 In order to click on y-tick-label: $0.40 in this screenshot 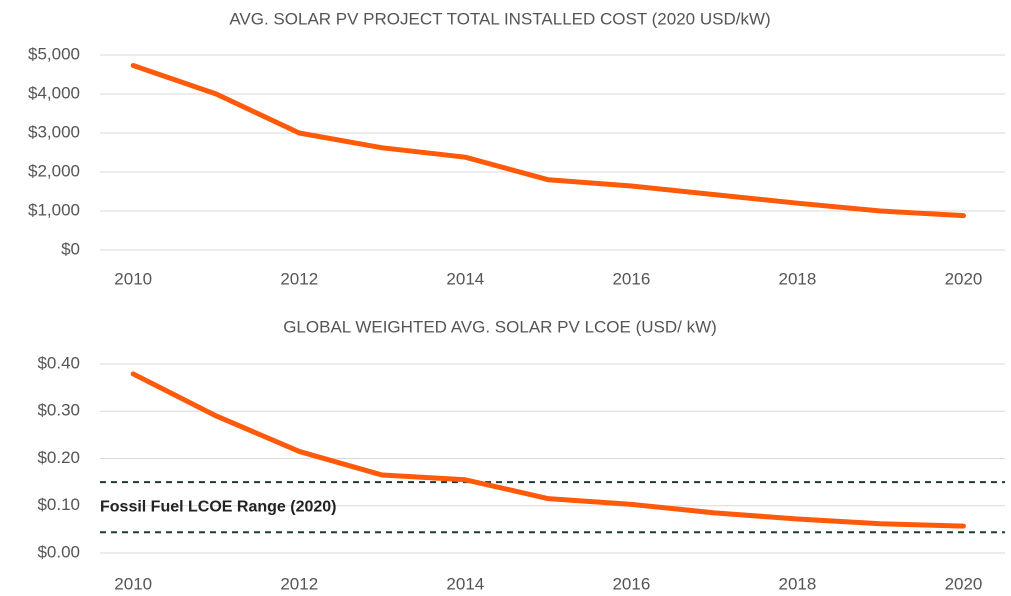, I will do `click(58, 362)`.